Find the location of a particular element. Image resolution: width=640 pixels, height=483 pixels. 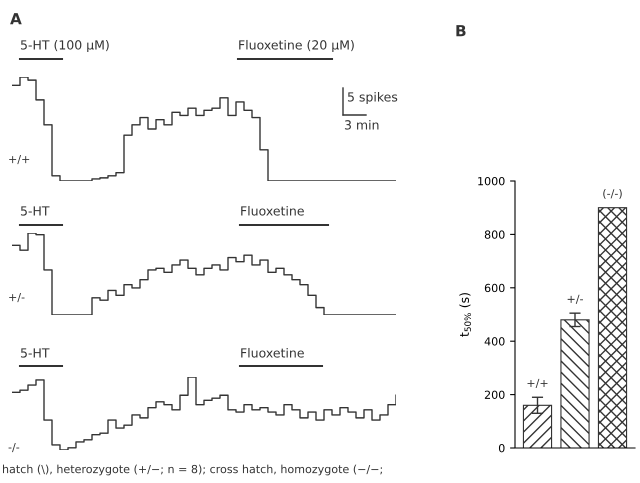

bar is located at coordinates (613, 327).